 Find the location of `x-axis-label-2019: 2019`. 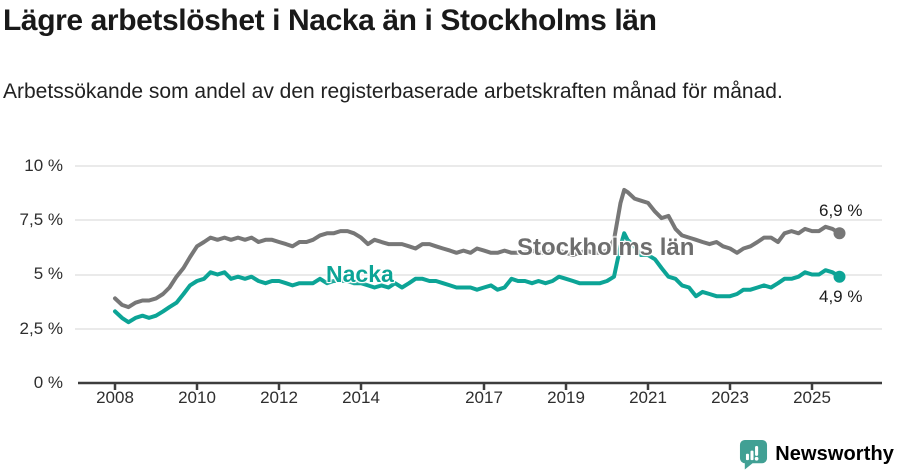

x-axis-label-2019: 2019 is located at coordinates (566, 397).